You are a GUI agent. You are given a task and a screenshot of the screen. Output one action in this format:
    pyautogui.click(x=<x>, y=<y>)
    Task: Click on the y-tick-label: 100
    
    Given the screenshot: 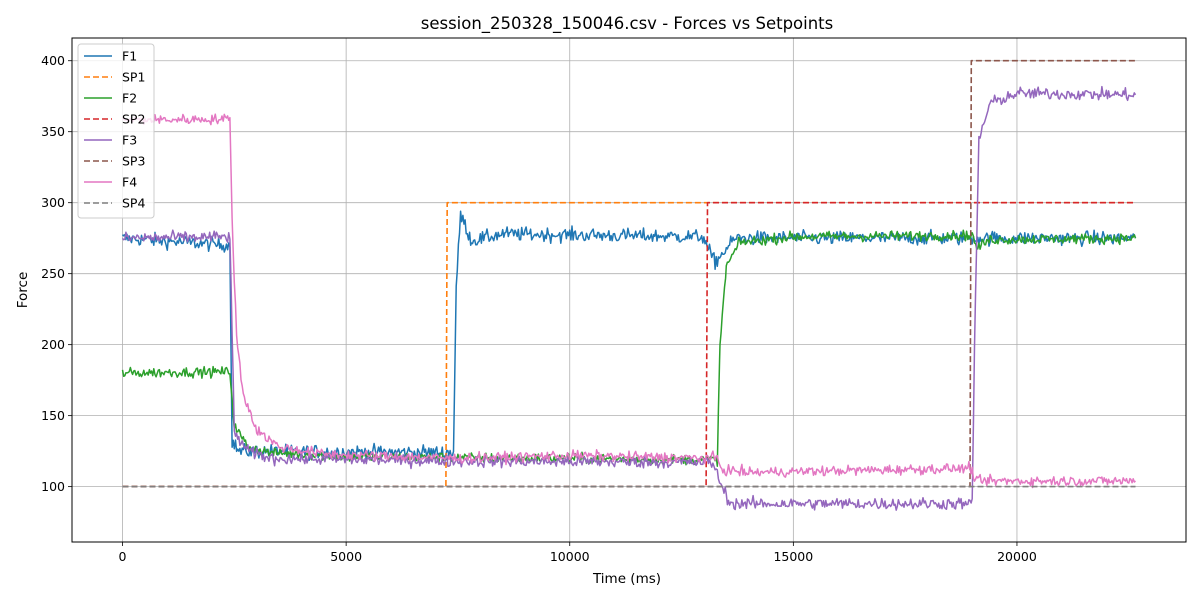 What is the action you would take?
    pyautogui.click(x=53, y=486)
    